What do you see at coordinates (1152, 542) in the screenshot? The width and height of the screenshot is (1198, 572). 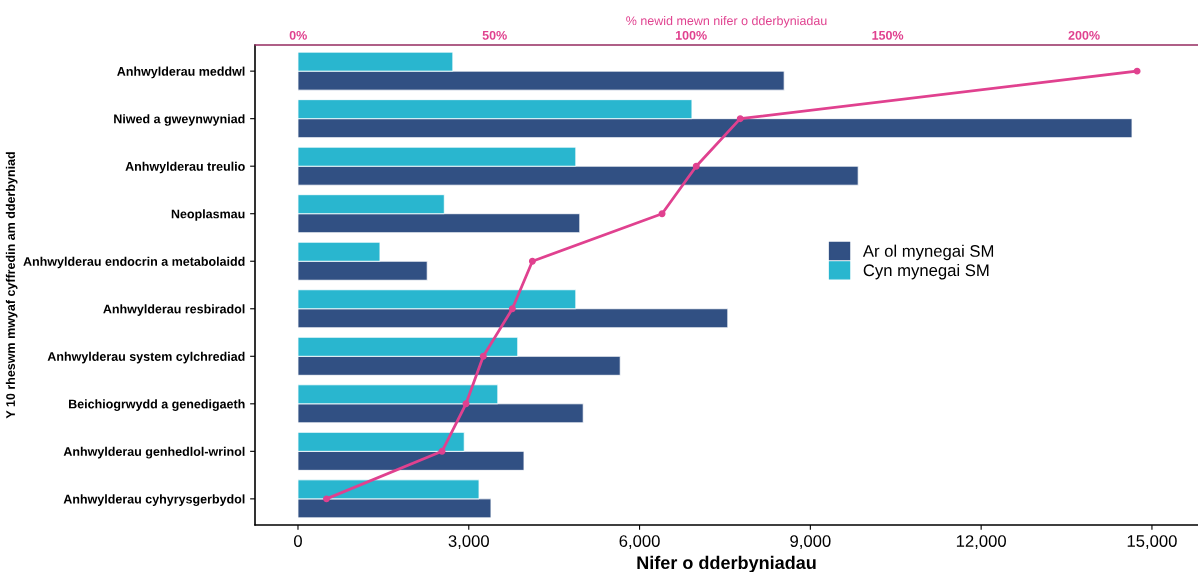 I see `x-tick-label: 15,000` at bounding box center [1152, 542].